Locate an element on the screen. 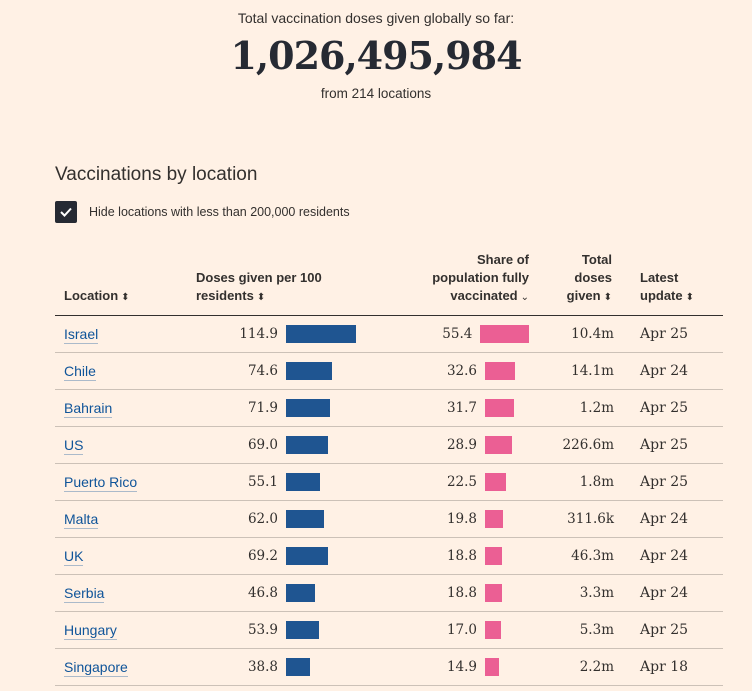  total-doses-value: 10.4m is located at coordinates (573, 334).